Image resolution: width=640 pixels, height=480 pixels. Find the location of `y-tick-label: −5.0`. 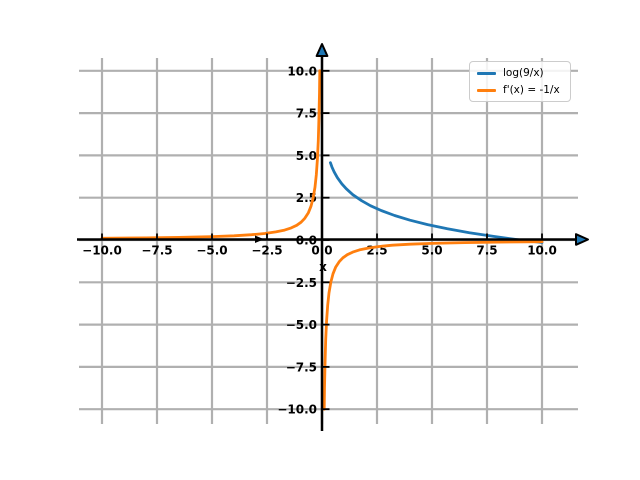

y-tick-label: −5.0 is located at coordinates (301, 325).